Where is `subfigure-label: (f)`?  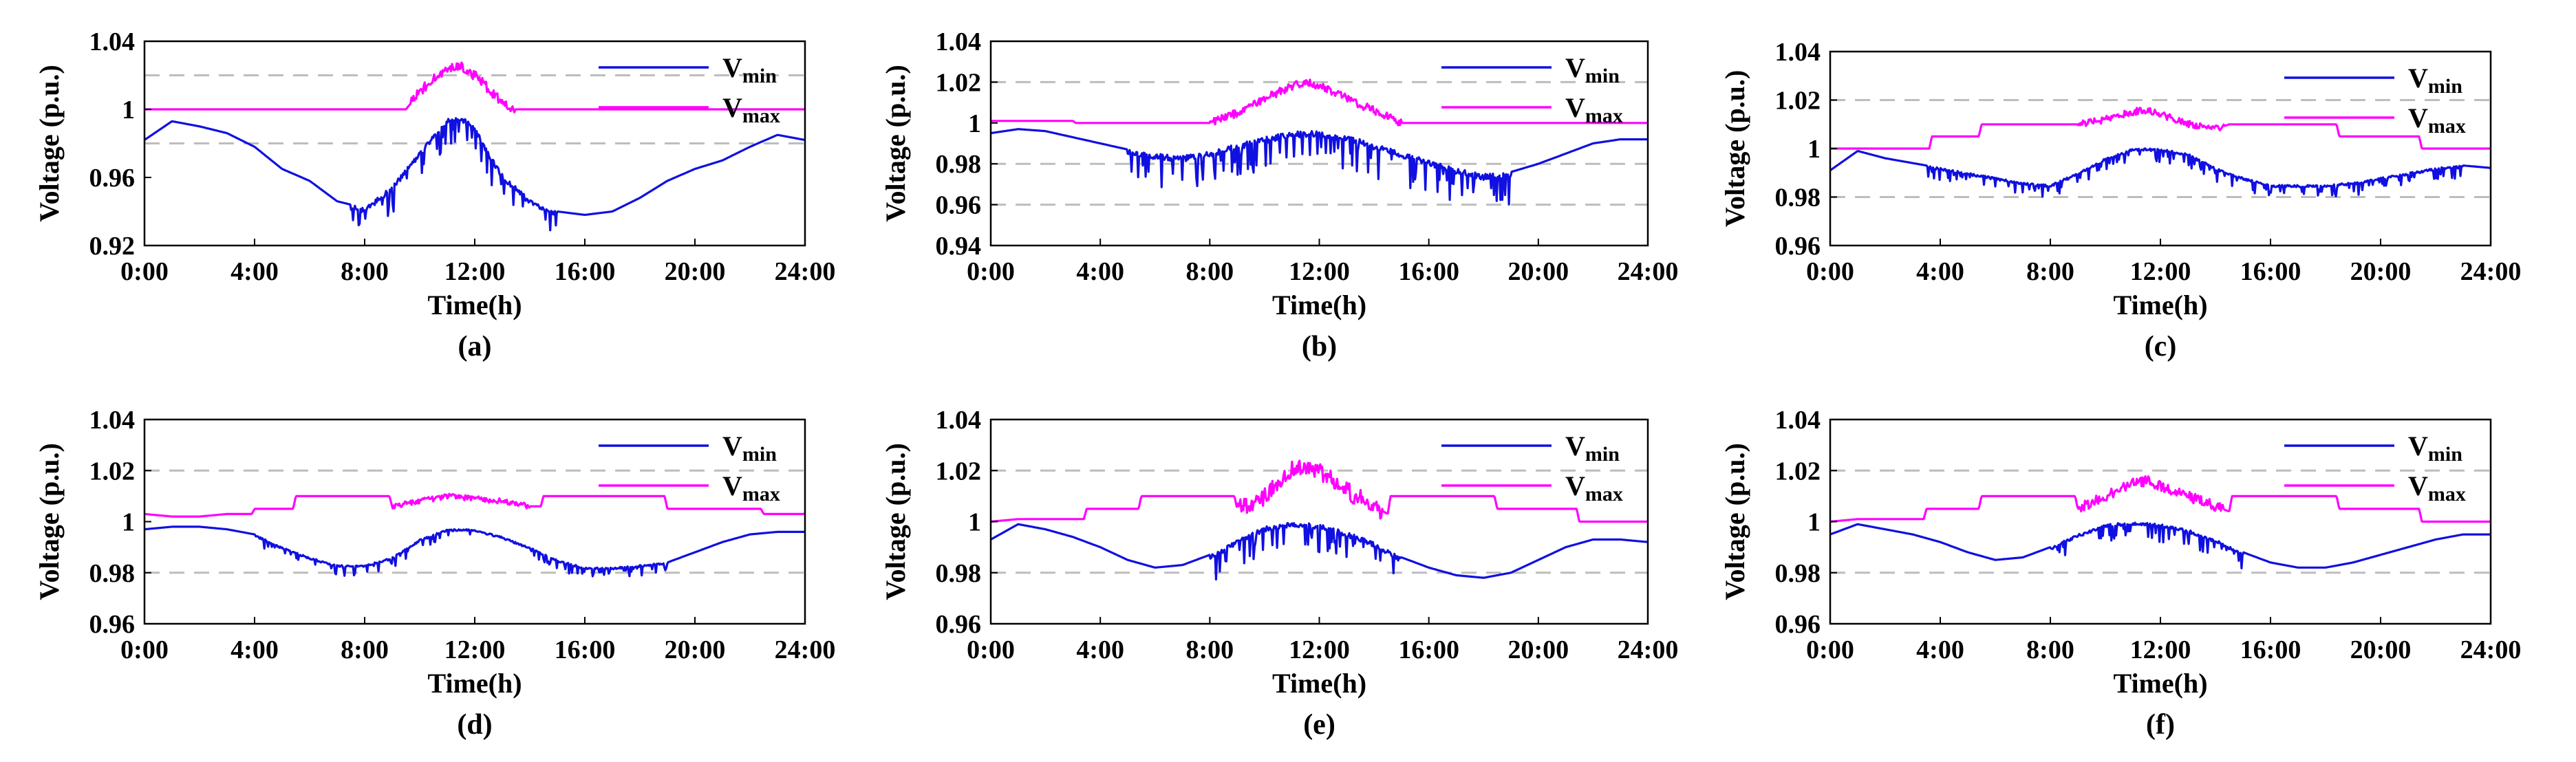
subfigure-label: (f) is located at coordinates (2160, 725).